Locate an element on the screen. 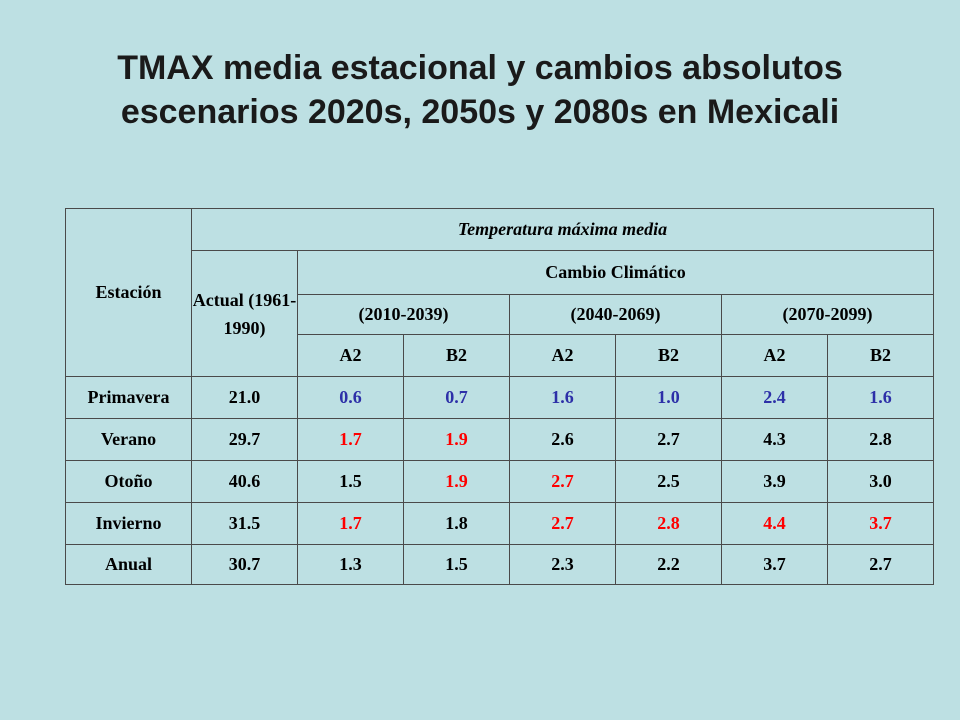 This screenshot has width=960, height=720. change-value: 0.7 is located at coordinates (456, 397).